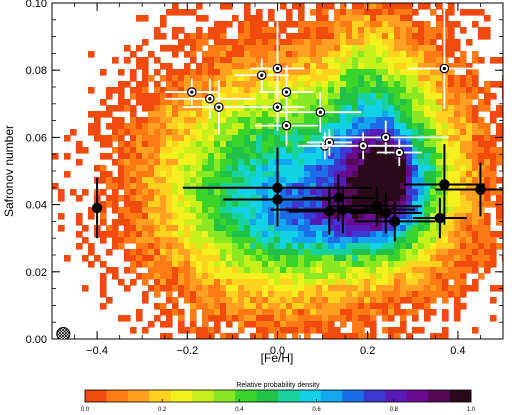 Image resolution: width=532 pixels, height=415 pixels. Describe the element at coordinates (376, 206) in the screenshot. I see `filled-data-point` at that location.